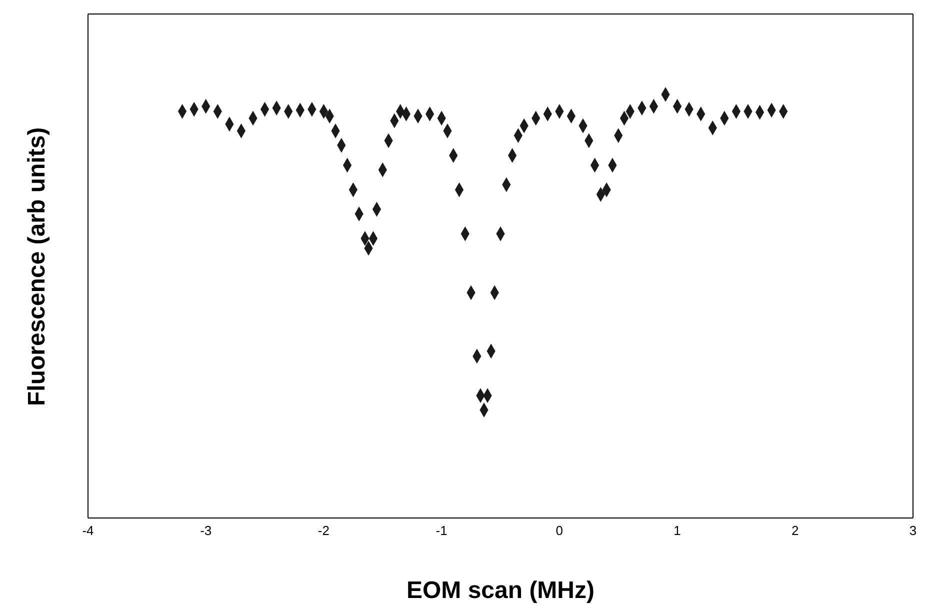 Image resolution: width=932 pixels, height=615 pixels. Describe the element at coordinates (913, 530) in the screenshot. I see `x-tick-label: 3` at that location.